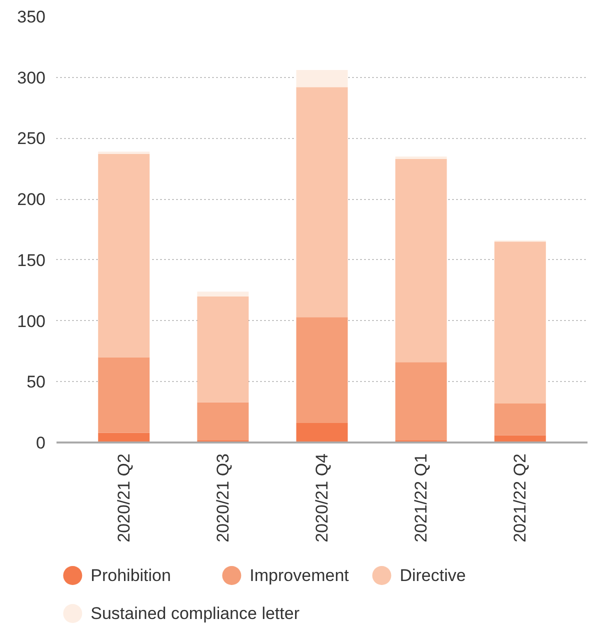 The image size is (591, 630). I want to click on y-tick-label: 50, so click(36, 382).